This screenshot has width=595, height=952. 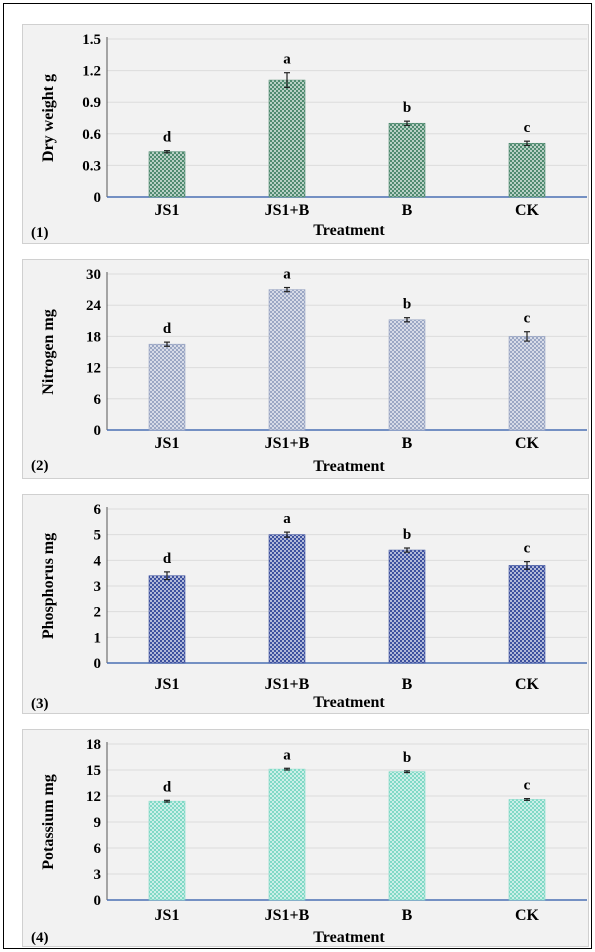 What do you see at coordinates (48, 822) in the screenshot?
I see `y-axis-label: Potassium mg` at bounding box center [48, 822].